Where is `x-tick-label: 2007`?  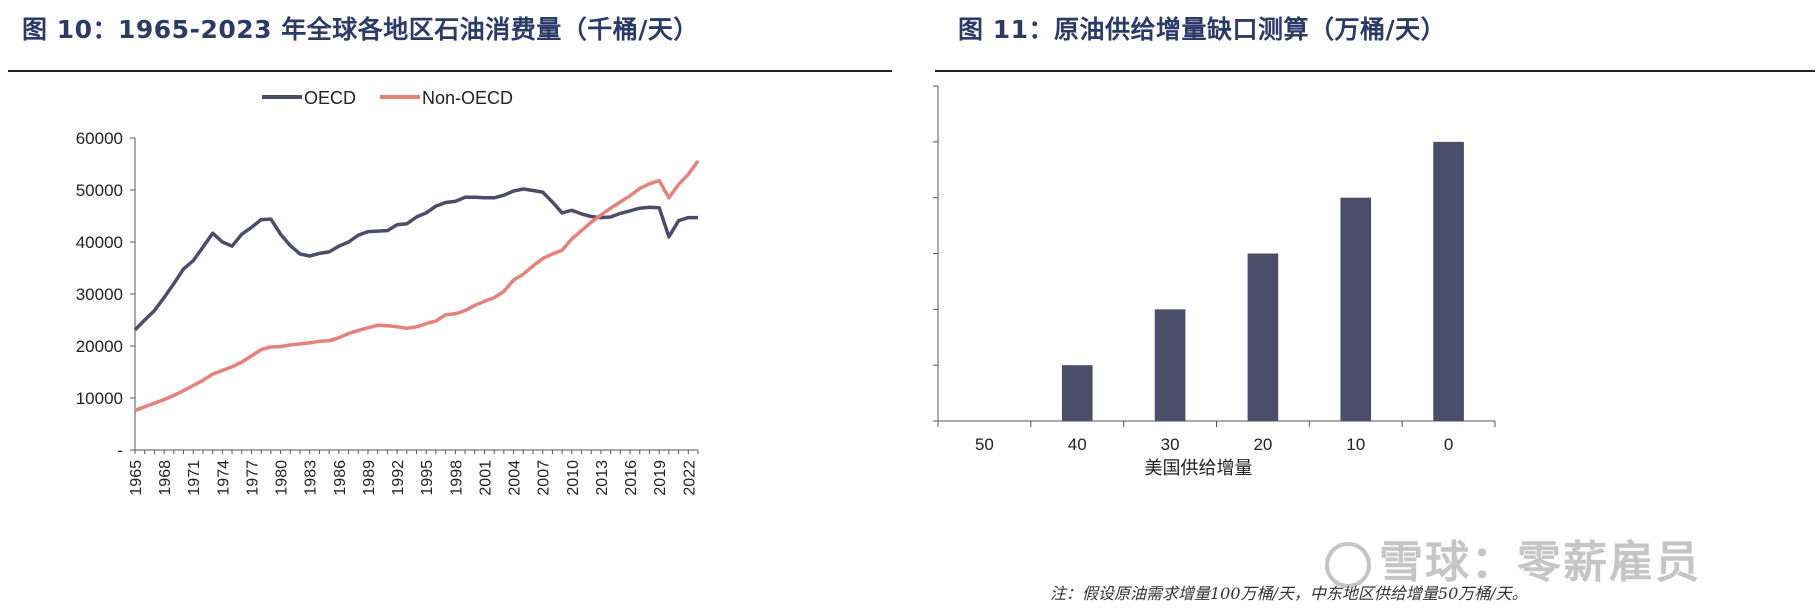
x-tick-label: 2007 is located at coordinates (544, 478).